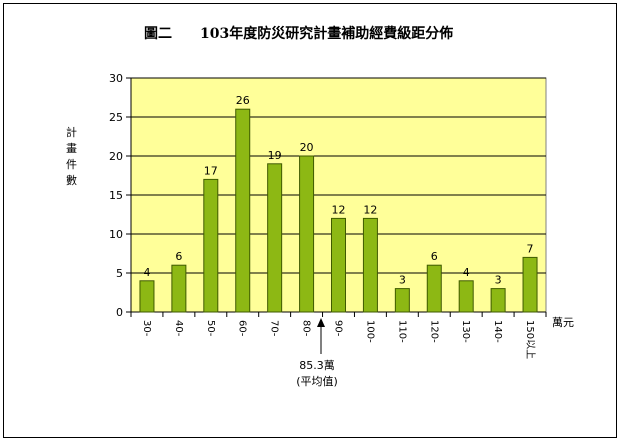 Image resolution: width=621 pixels, height=443 pixels. What do you see at coordinates (563, 322) in the screenshot?
I see `x-axis-unit: 萬元` at bounding box center [563, 322].